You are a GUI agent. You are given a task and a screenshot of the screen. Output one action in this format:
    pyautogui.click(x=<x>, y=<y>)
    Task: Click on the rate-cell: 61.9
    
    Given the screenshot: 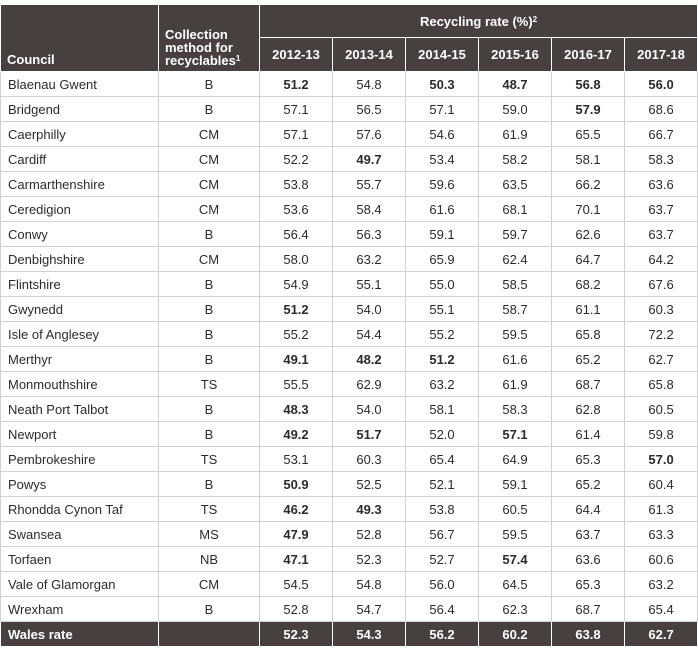 What is the action you would take?
    pyautogui.click(x=515, y=134)
    